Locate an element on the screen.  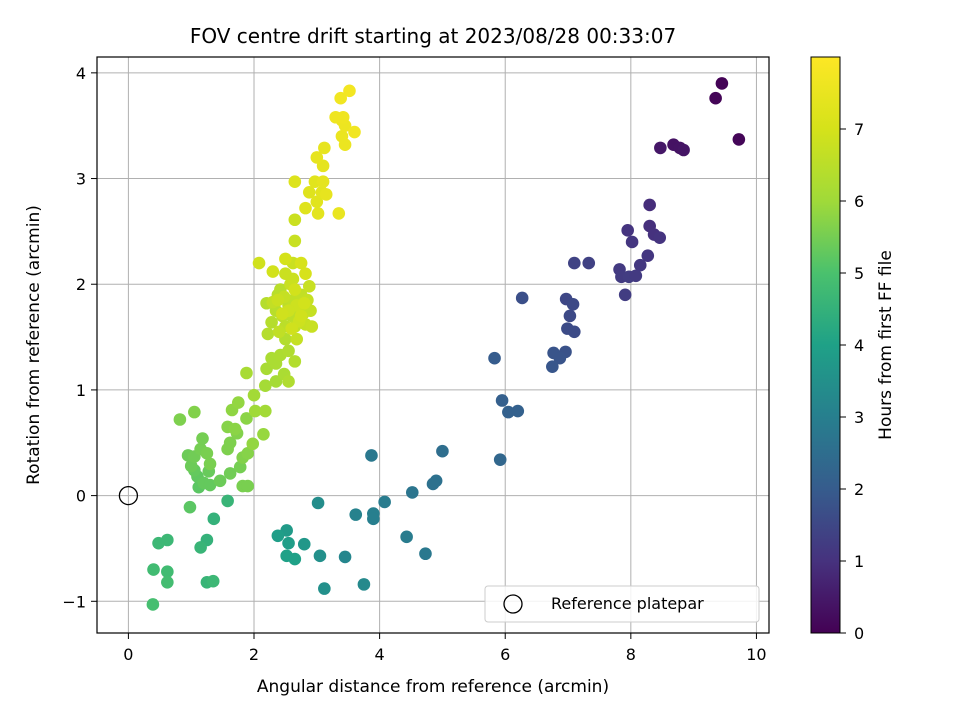
x-tick-label: 0 is located at coordinates (128, 654).